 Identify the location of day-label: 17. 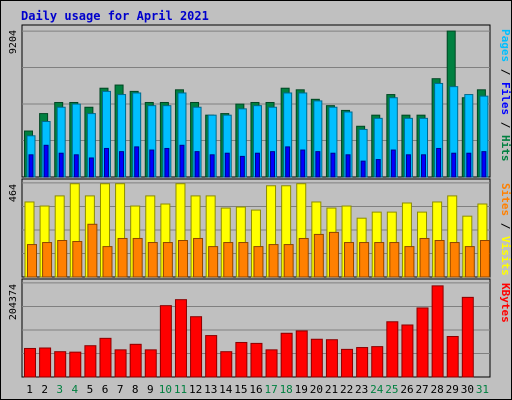
(270, 389).